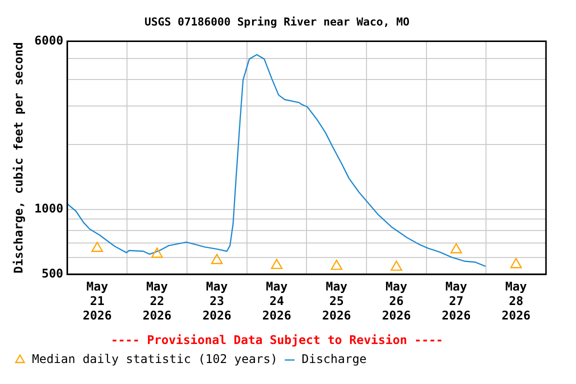  I want to click on legend-label: Discharge, so click(334, 359).